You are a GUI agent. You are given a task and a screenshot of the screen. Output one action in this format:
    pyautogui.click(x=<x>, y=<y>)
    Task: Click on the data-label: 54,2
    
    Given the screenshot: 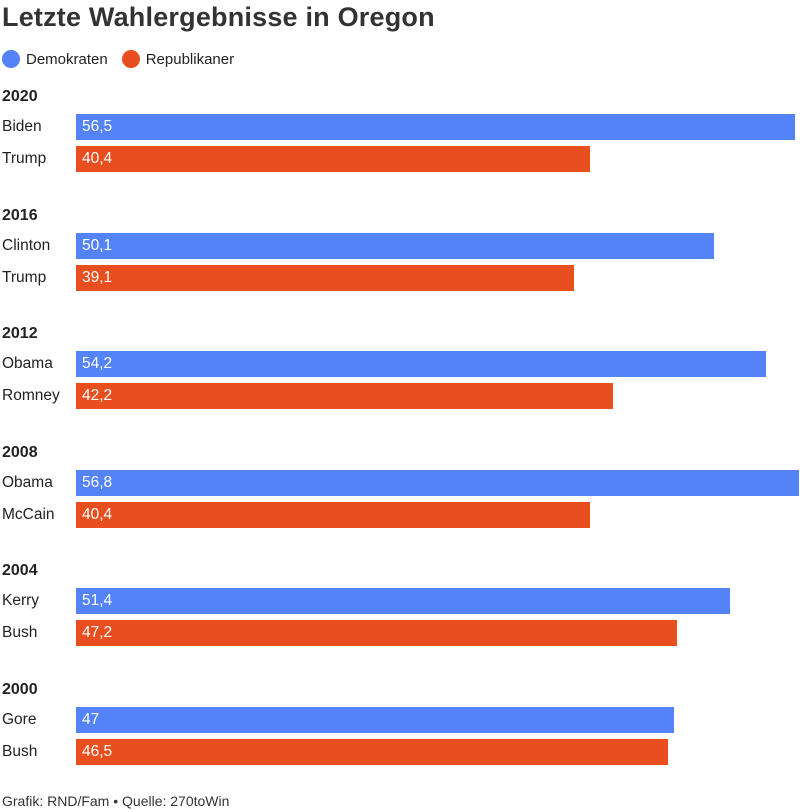 What is the action you would take?
    pyautogui.click(x=97, y=364)
    